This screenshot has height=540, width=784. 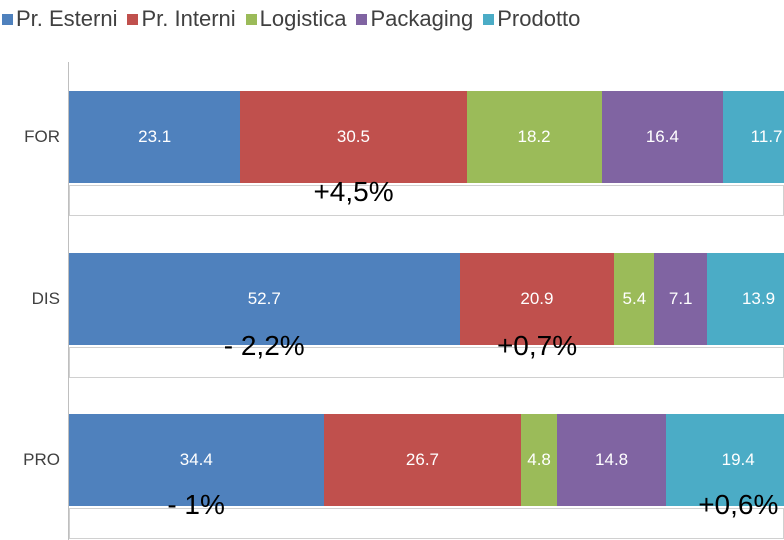 I want to click on legend-label: Prodotto, so click(x=539, y=18).